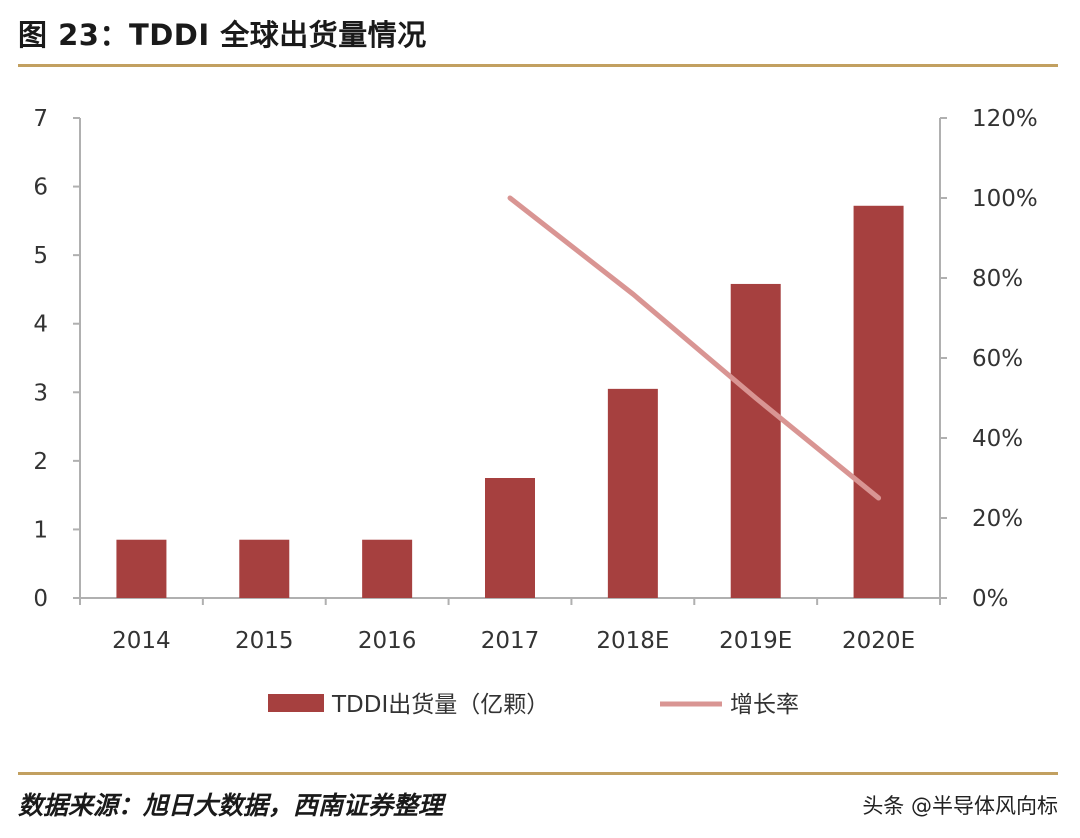 The height and width of the screenshot is (838, 1080). Describe the element at coordinates (538, 773) in the screenshot. I see `bottom-divider` at that location.